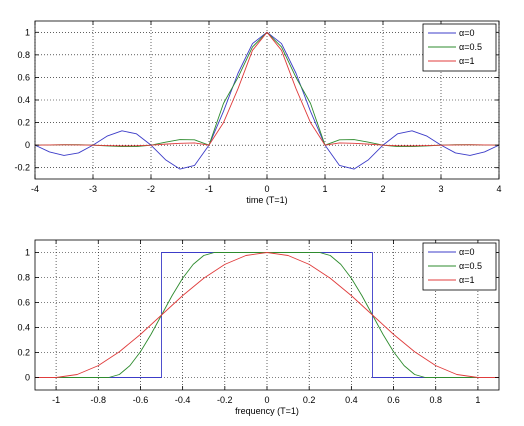 The height and width of the screenshot is (426, 524). What do you see at coordinates (435, 400) in the screenshot?
I see `x-tick-label: 0.8` at bounding box center [435, 400].